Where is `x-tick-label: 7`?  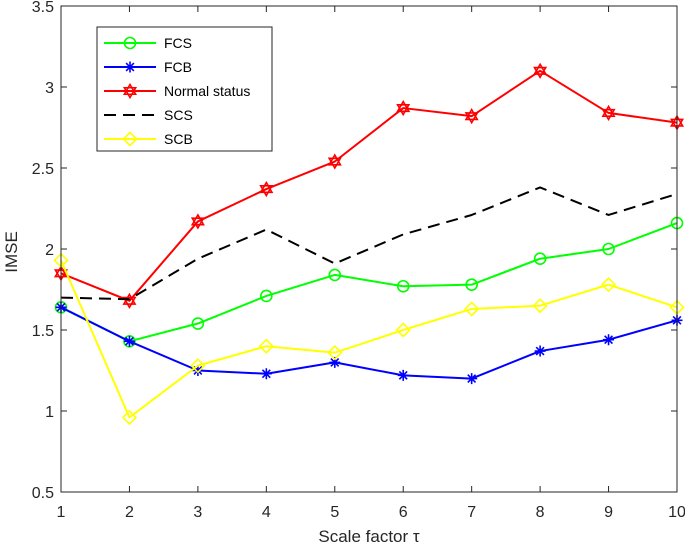 x-tick-label: 7 is located at coordinates (471, 512).